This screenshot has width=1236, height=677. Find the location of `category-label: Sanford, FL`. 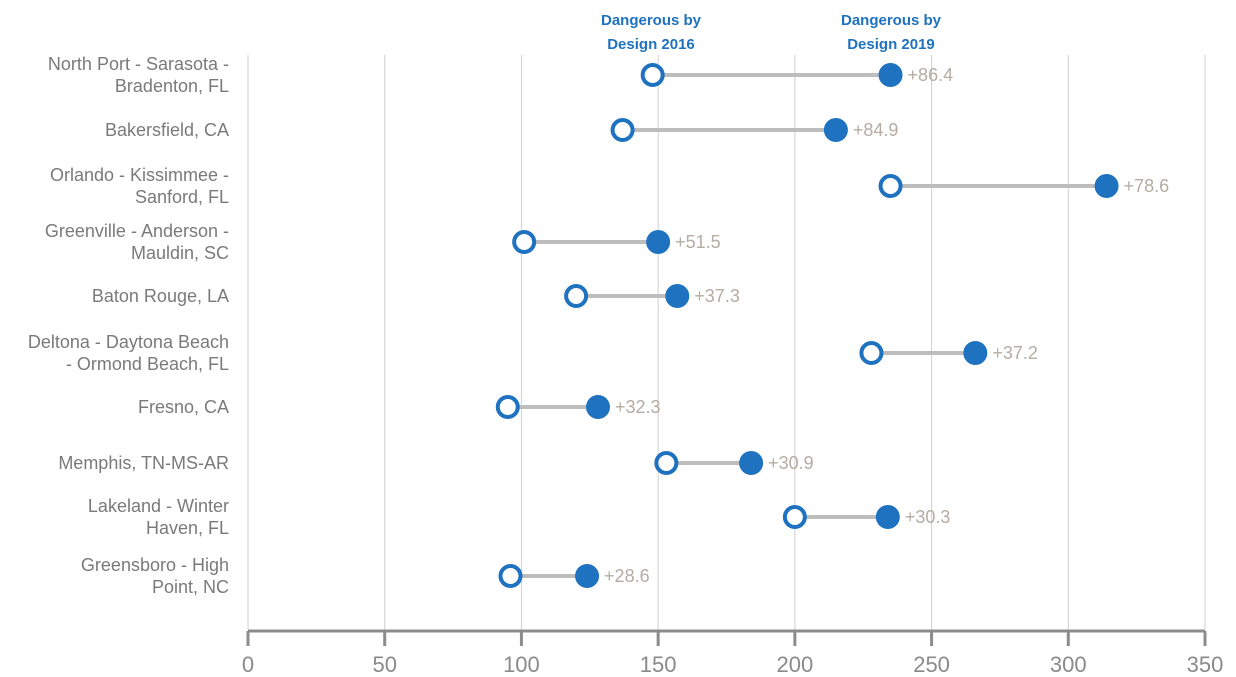

category-label: Sanford, FL is located at coordinates (182, 197).